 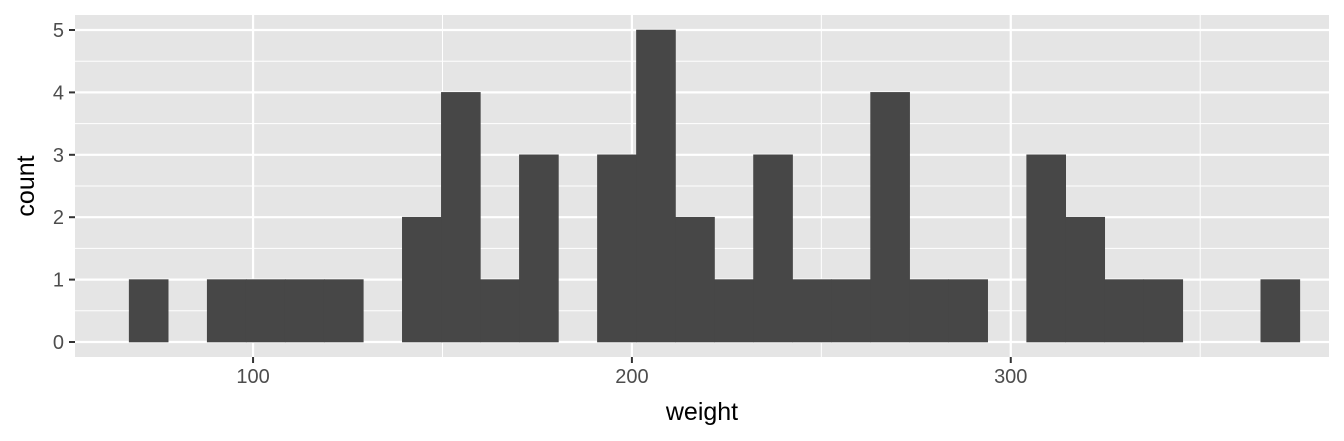 I want to click on x-tick-label: 200, so click(x=631, y=377).